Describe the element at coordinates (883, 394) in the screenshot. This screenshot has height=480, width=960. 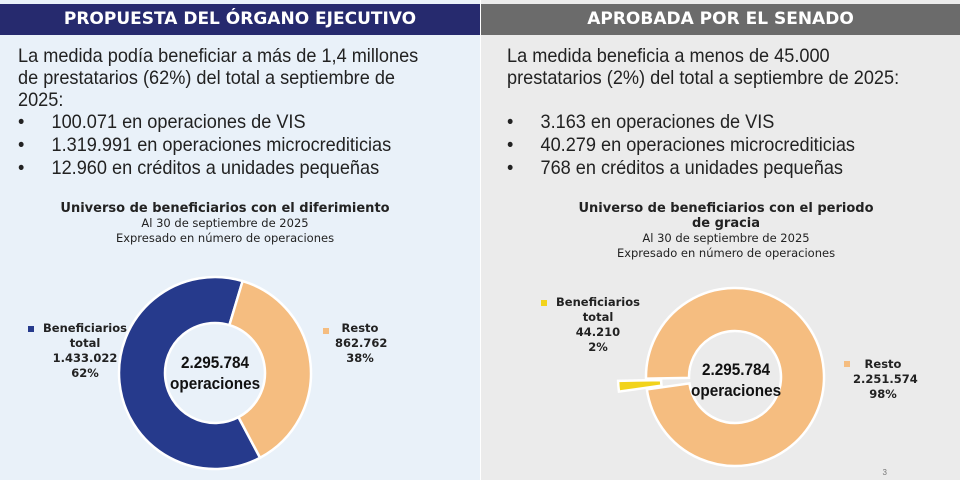
I see `slice-percent: 98%` at that location.